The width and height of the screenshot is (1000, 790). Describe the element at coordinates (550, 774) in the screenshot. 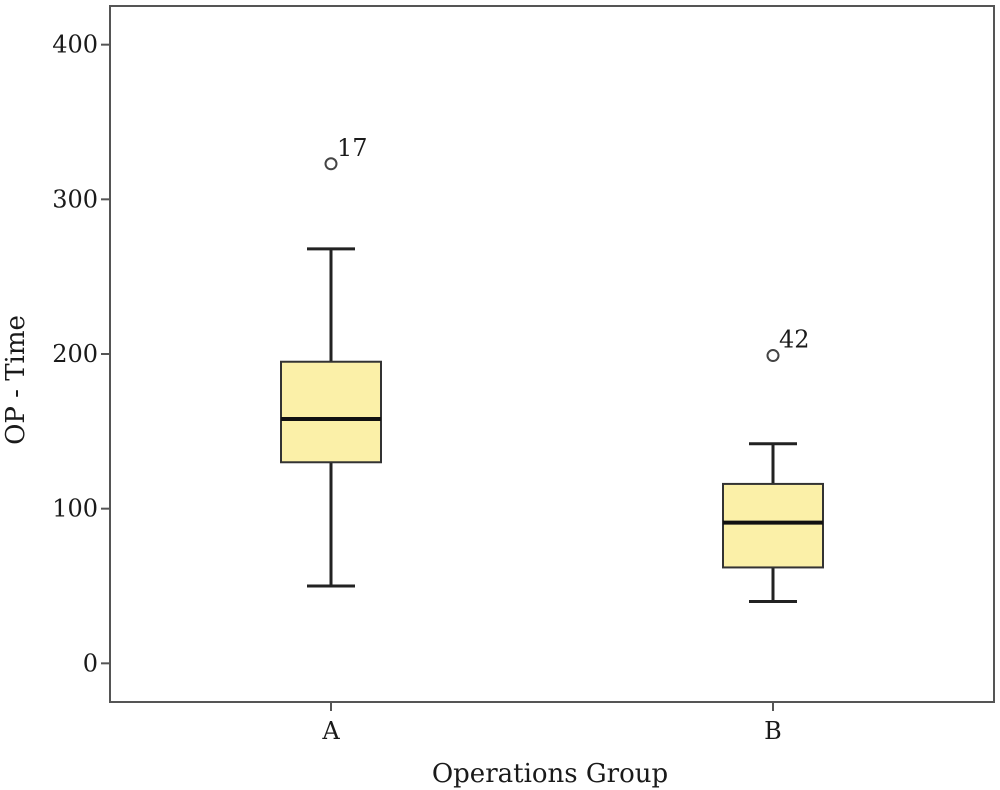

I see `x-axis-title: Operations Group` at that location.